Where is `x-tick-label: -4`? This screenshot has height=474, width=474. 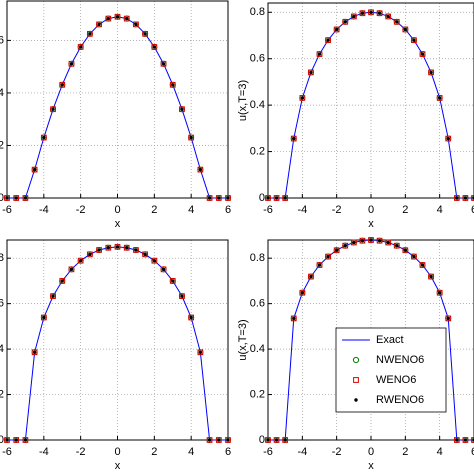
x-tick-label: -4 is located at coordinates (44, 210).